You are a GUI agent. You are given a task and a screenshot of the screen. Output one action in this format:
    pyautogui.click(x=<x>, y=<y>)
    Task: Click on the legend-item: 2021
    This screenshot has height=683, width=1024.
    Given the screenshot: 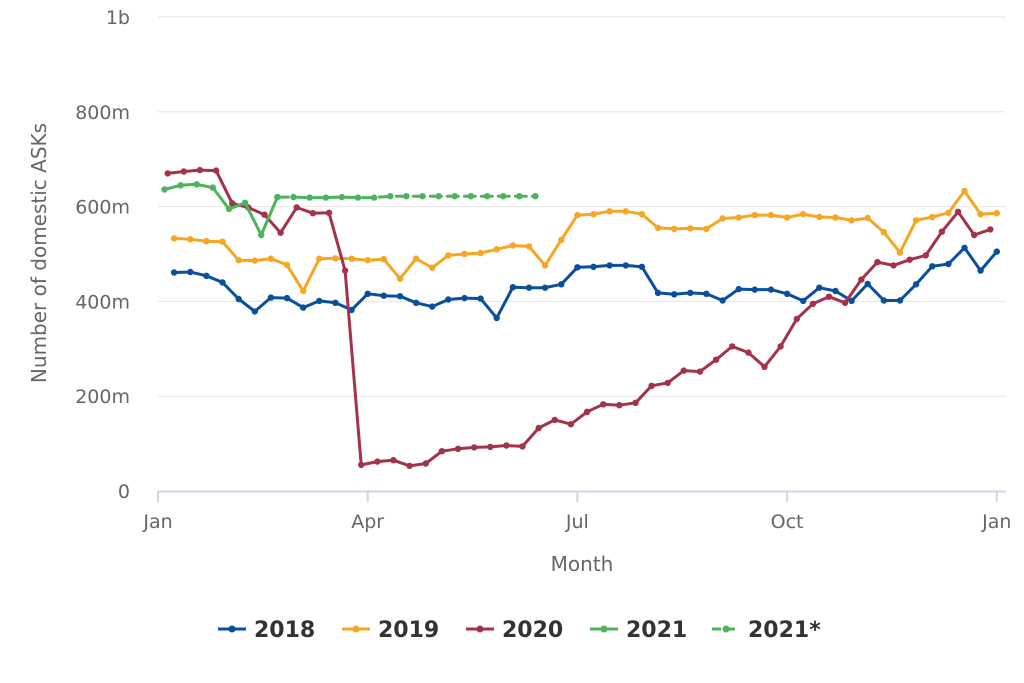 What is the action you would take?
    pyautogui.click(x=638, y=630)
    